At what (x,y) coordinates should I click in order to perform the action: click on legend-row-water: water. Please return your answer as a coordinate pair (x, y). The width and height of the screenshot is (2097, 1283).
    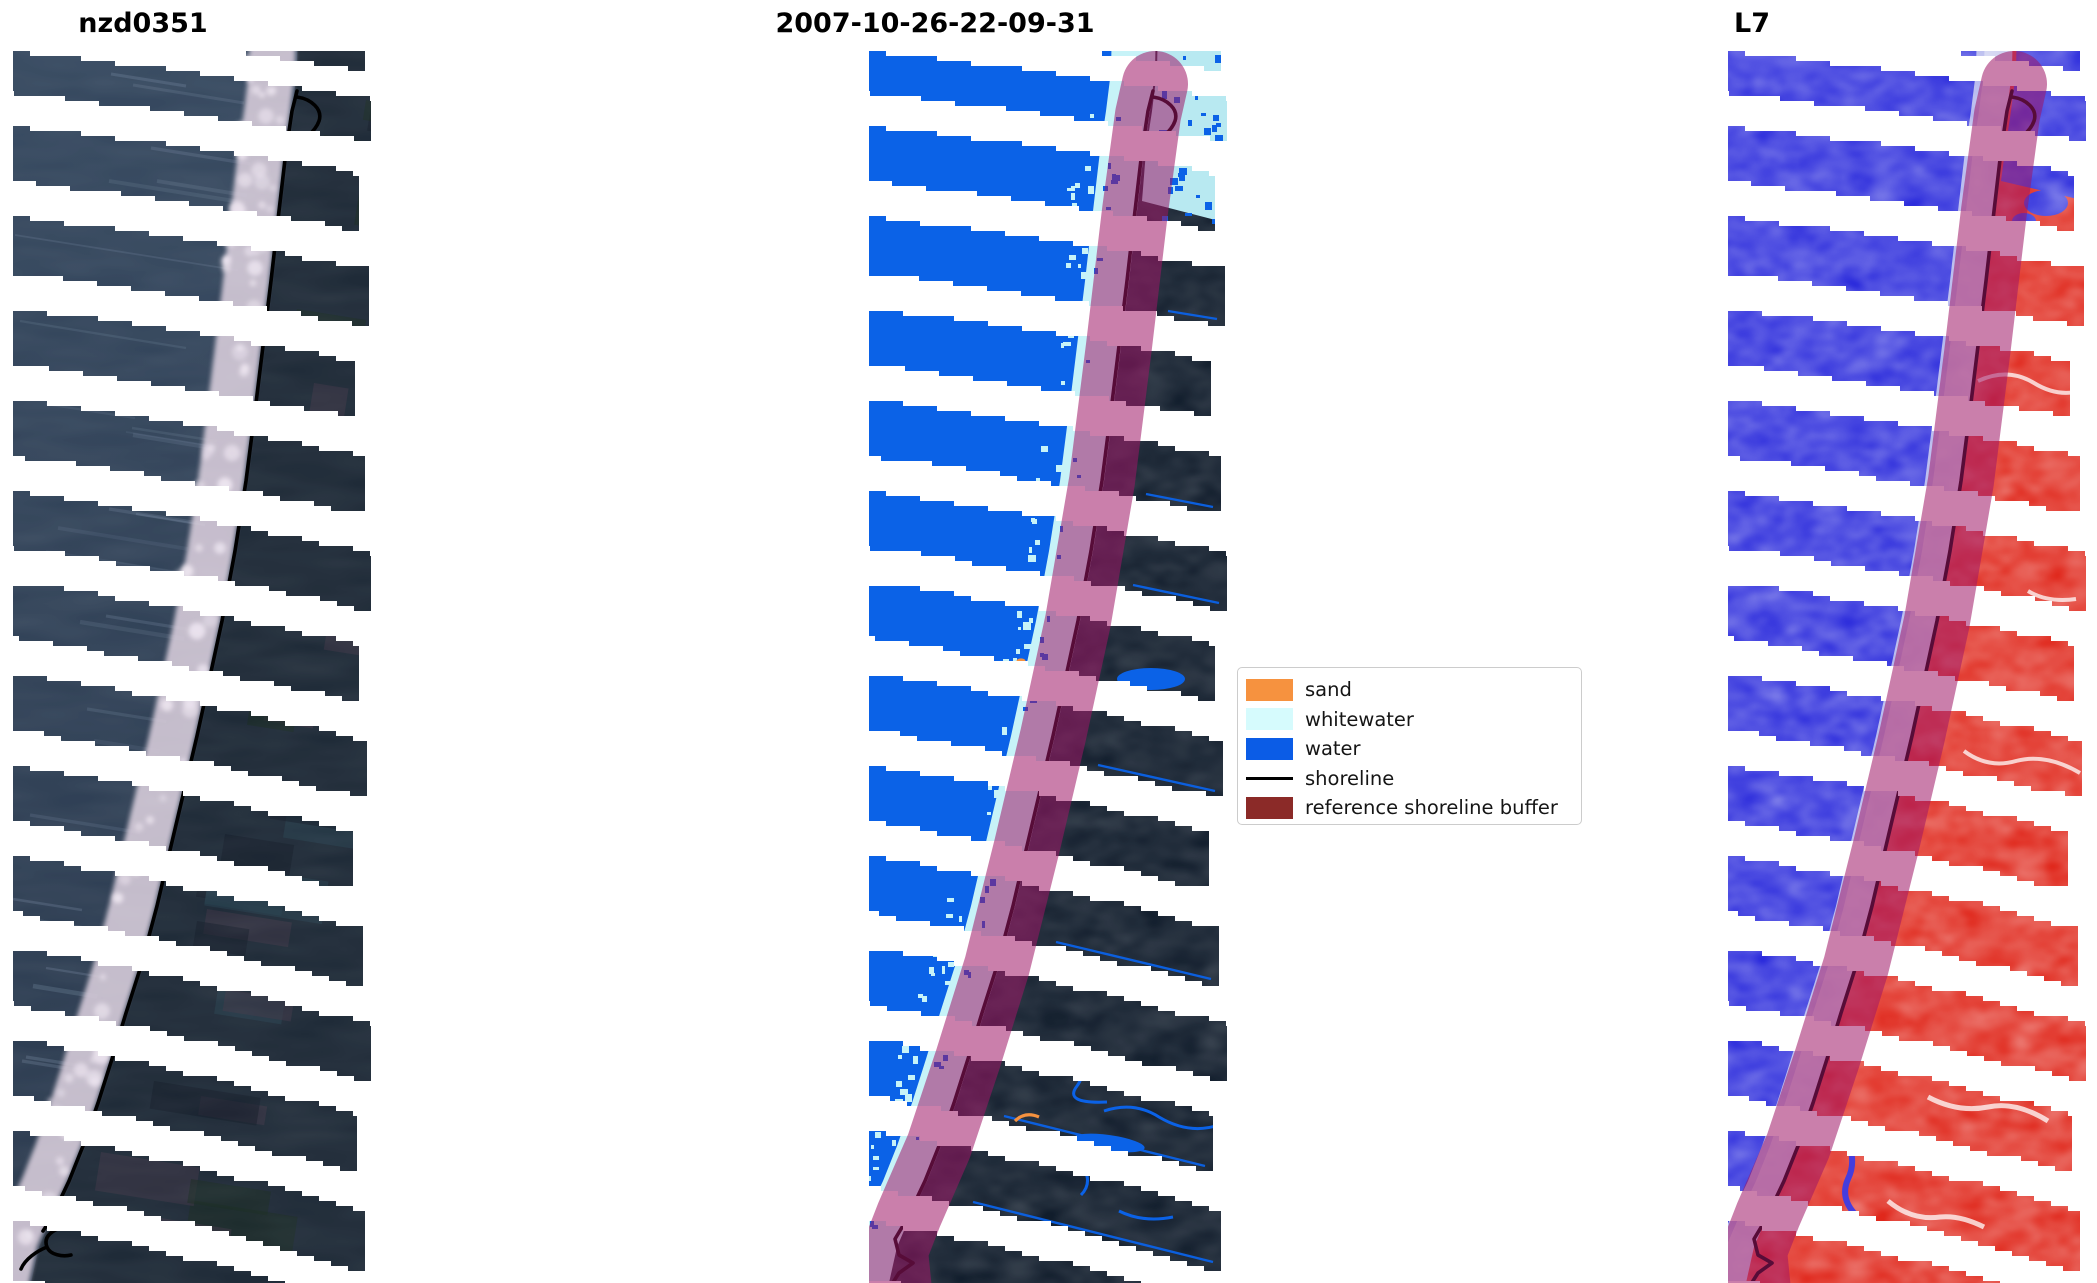
    Looking at the image, I should click on (1413, 749).